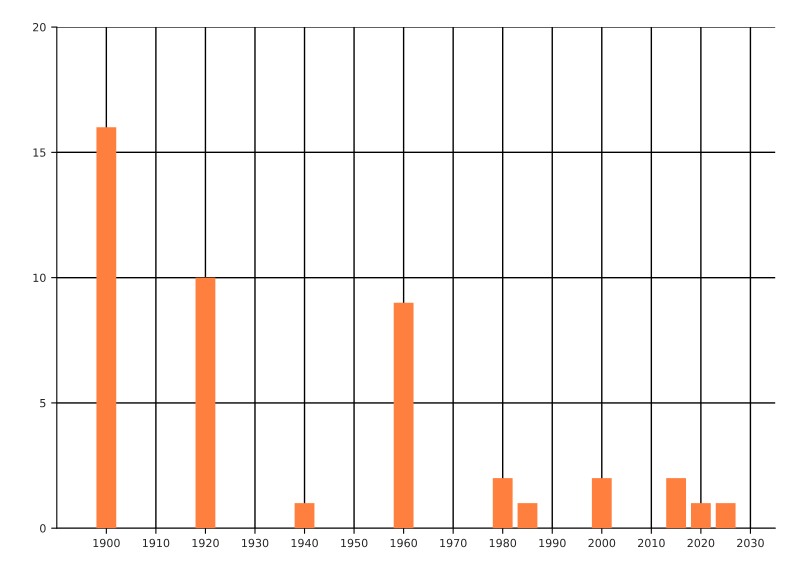  Describe the element at coordinates (750, 543) in the screenshot. I see `x-tick-label: 2030` at that location.